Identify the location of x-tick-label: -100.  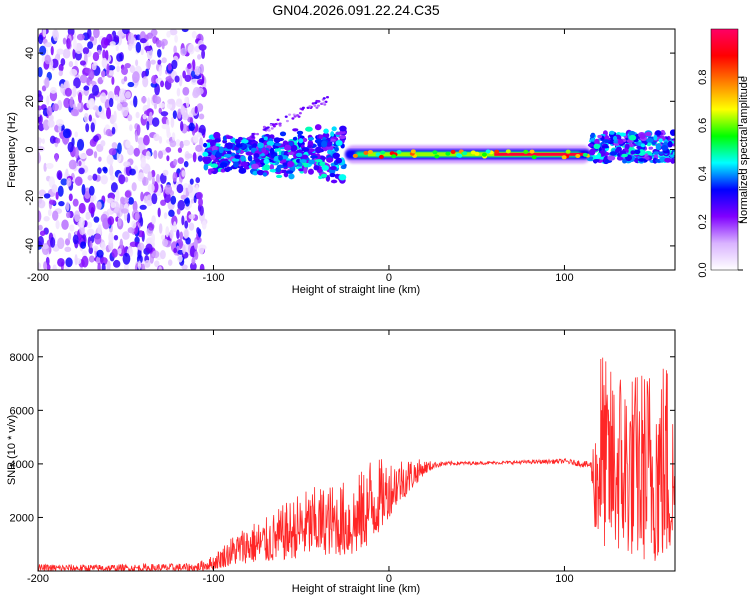
(213, 278).